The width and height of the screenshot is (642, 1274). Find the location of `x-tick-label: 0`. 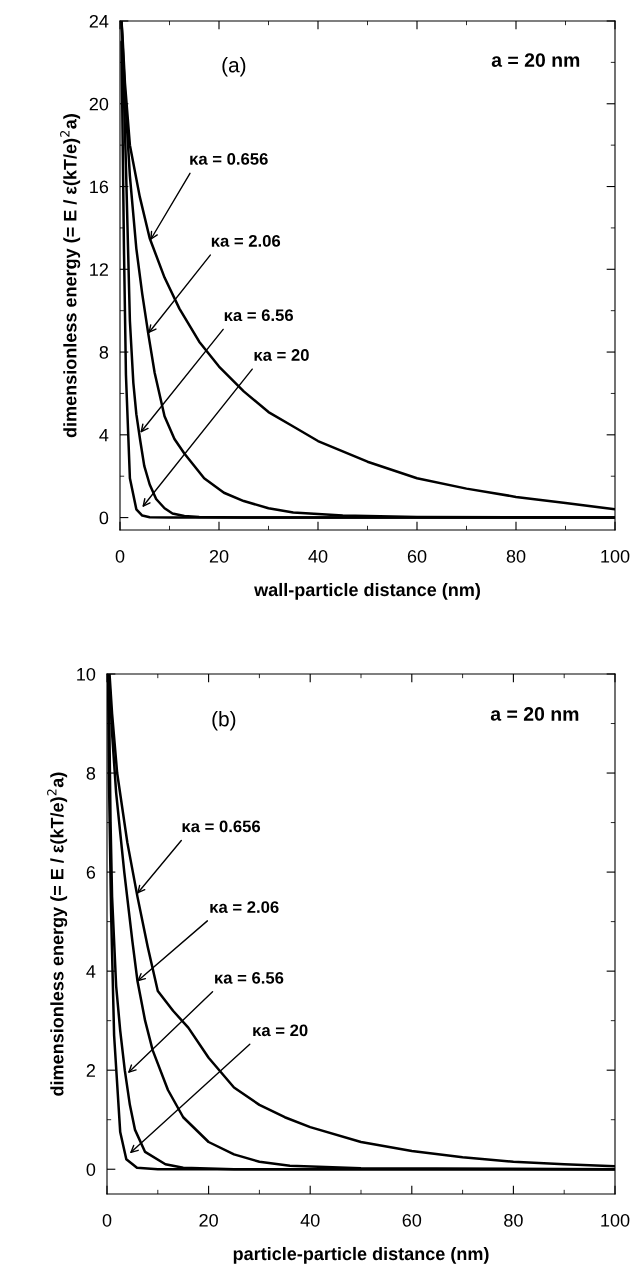

x-tick-label: 0 is located at coordinates (120, 556).